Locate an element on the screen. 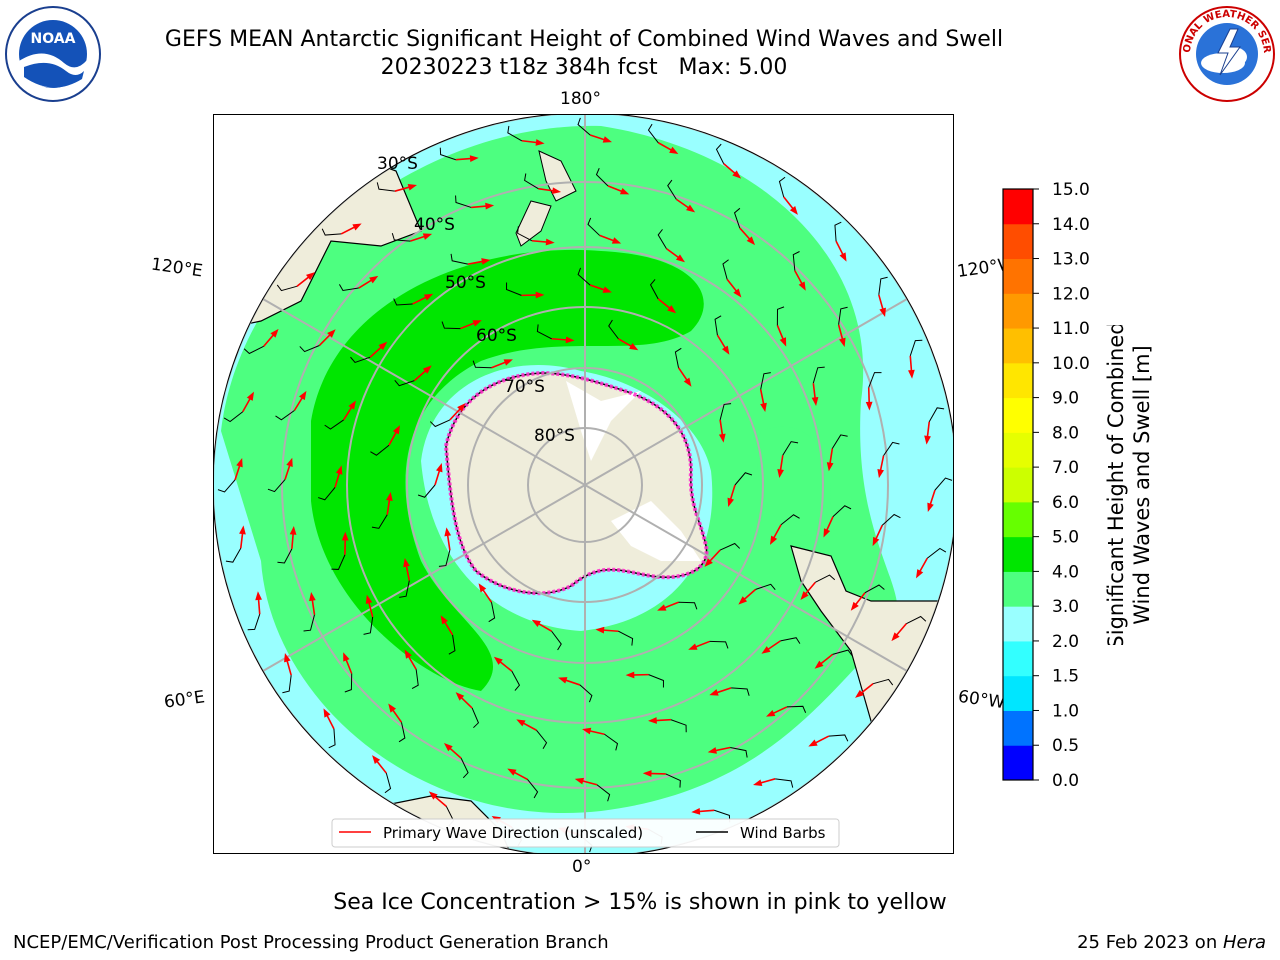  lon-label-top: 180° is located at coordinates (580, 99).